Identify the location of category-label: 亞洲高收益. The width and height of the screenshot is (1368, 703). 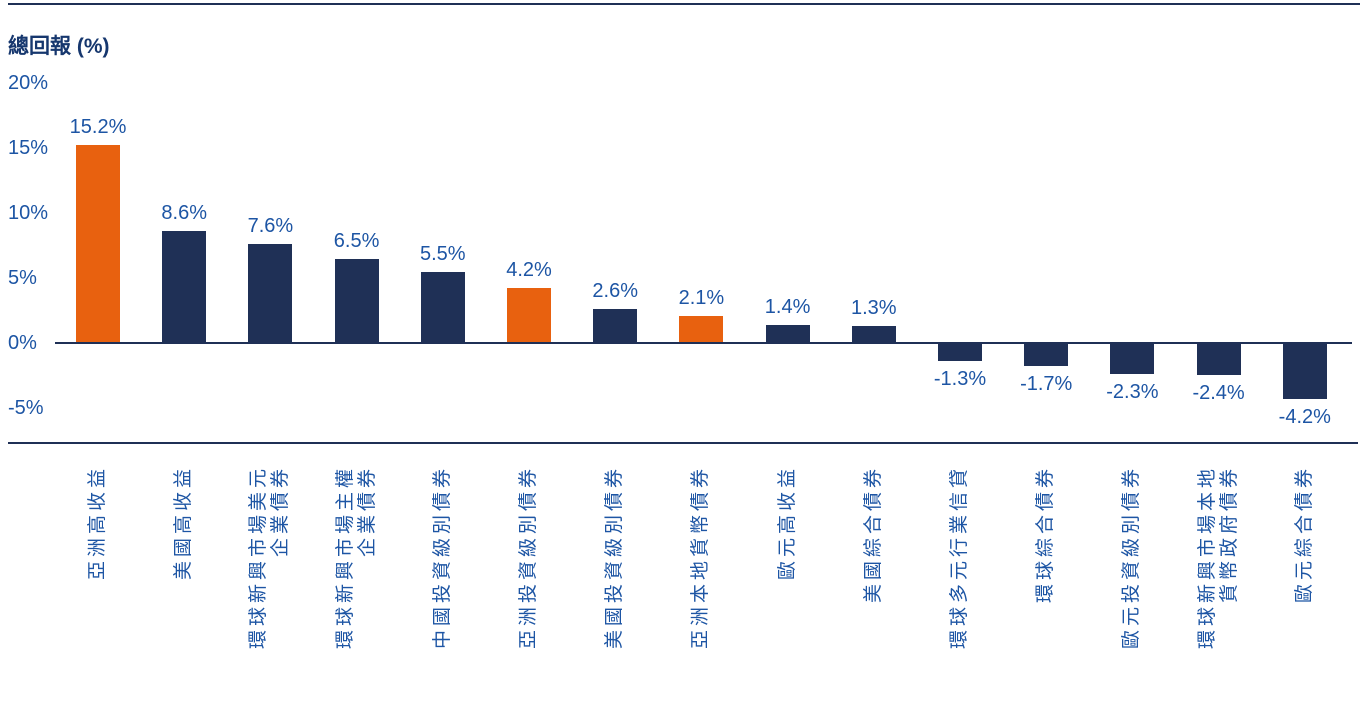
(97, 523).